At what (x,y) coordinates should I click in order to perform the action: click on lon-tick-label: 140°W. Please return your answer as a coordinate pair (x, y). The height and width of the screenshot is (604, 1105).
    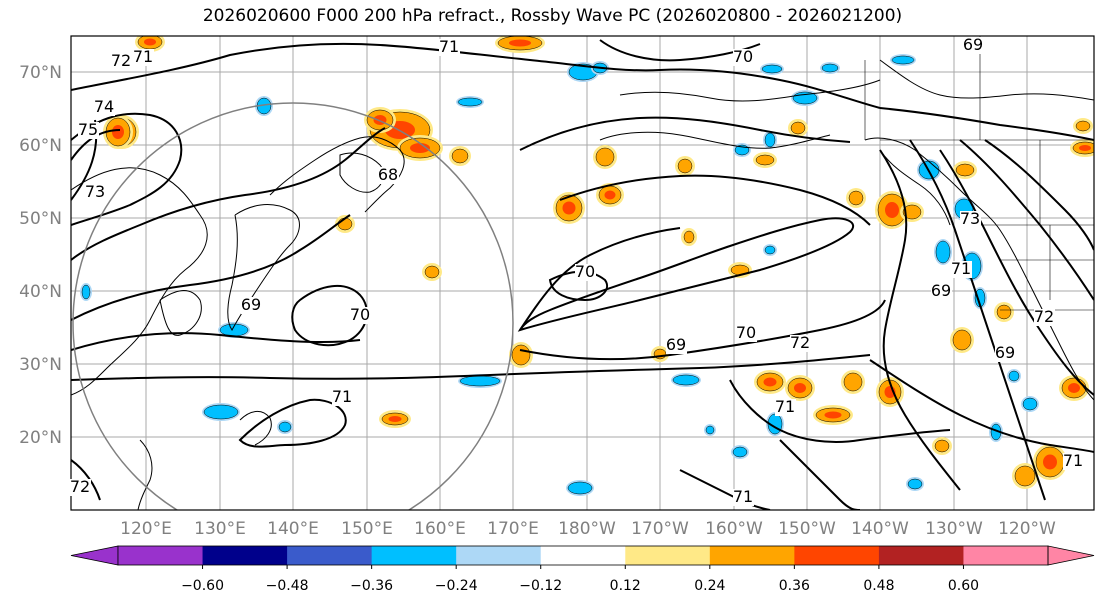
    Looking at the image, I should click on (880, 529).